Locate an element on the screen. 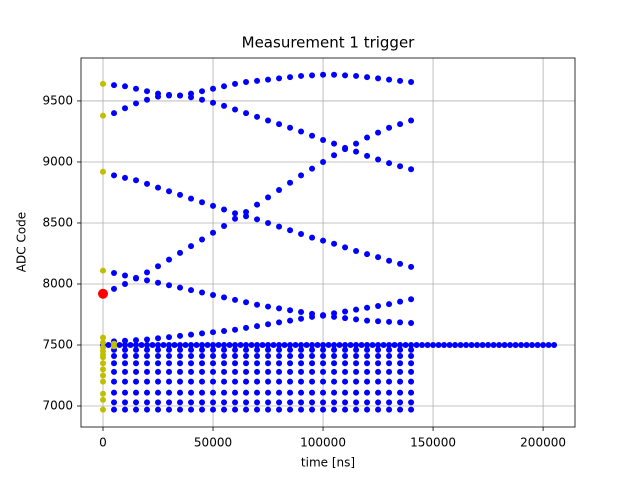 Image resolution: width=640 pixels, height=480 pixels. y-axis-label: ADC Code is located at coordinates (22, 242).